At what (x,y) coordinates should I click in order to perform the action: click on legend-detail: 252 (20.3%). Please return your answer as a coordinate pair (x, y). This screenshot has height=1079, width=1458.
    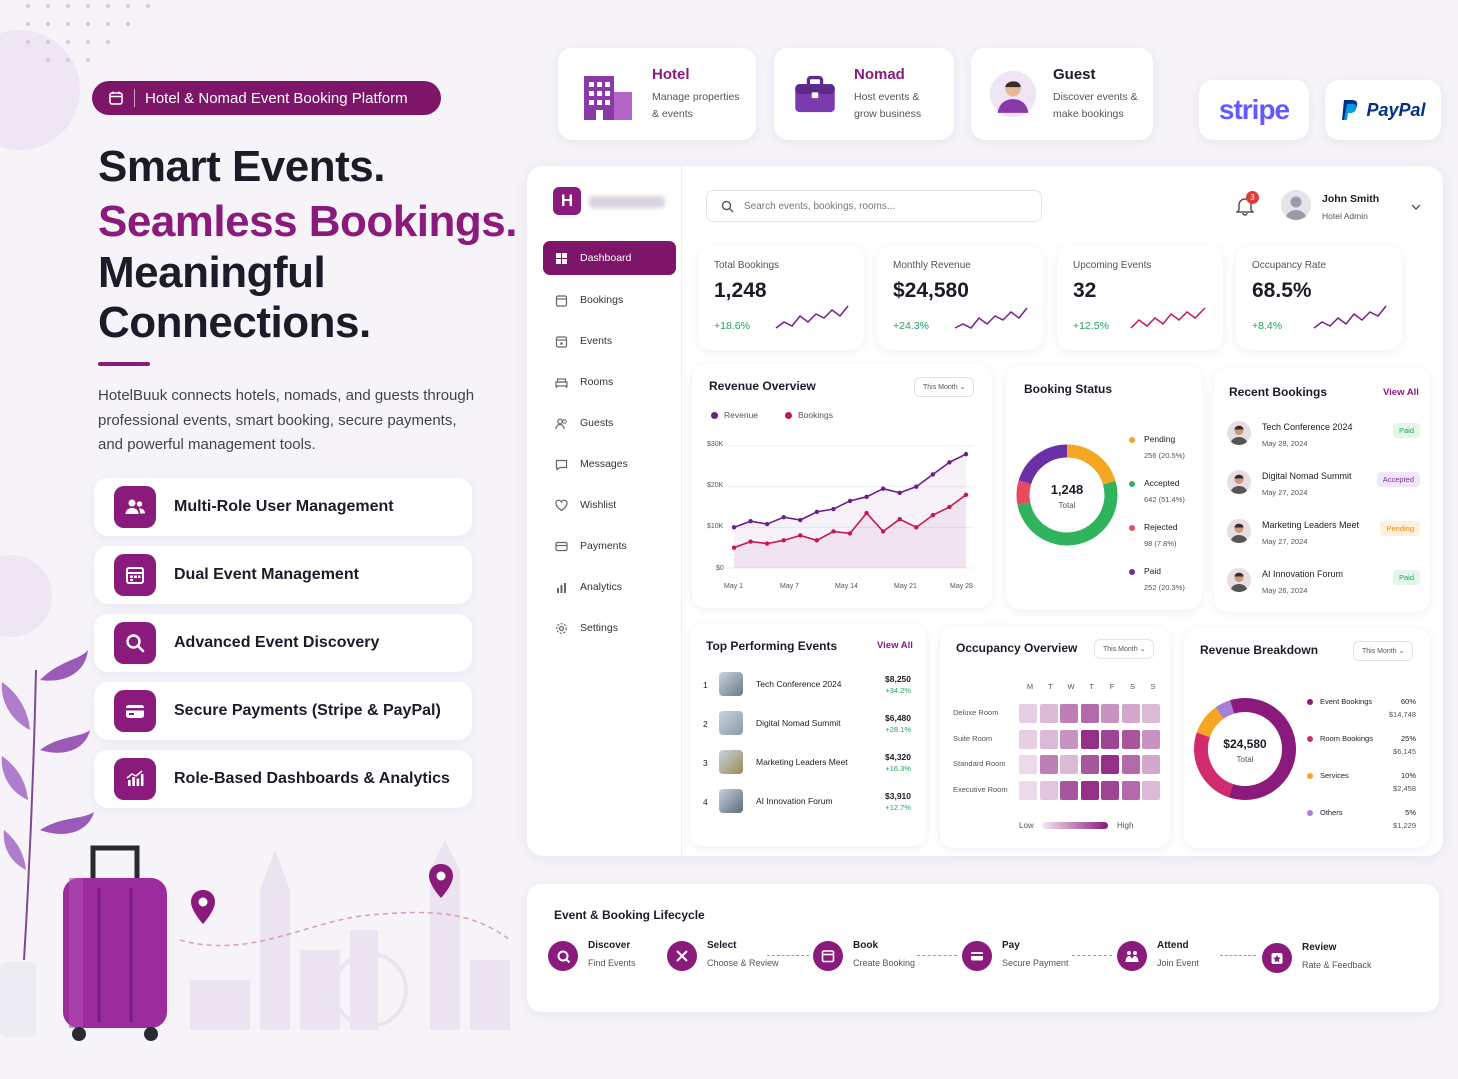
    Looking at the image, I should click on (1164, 587).